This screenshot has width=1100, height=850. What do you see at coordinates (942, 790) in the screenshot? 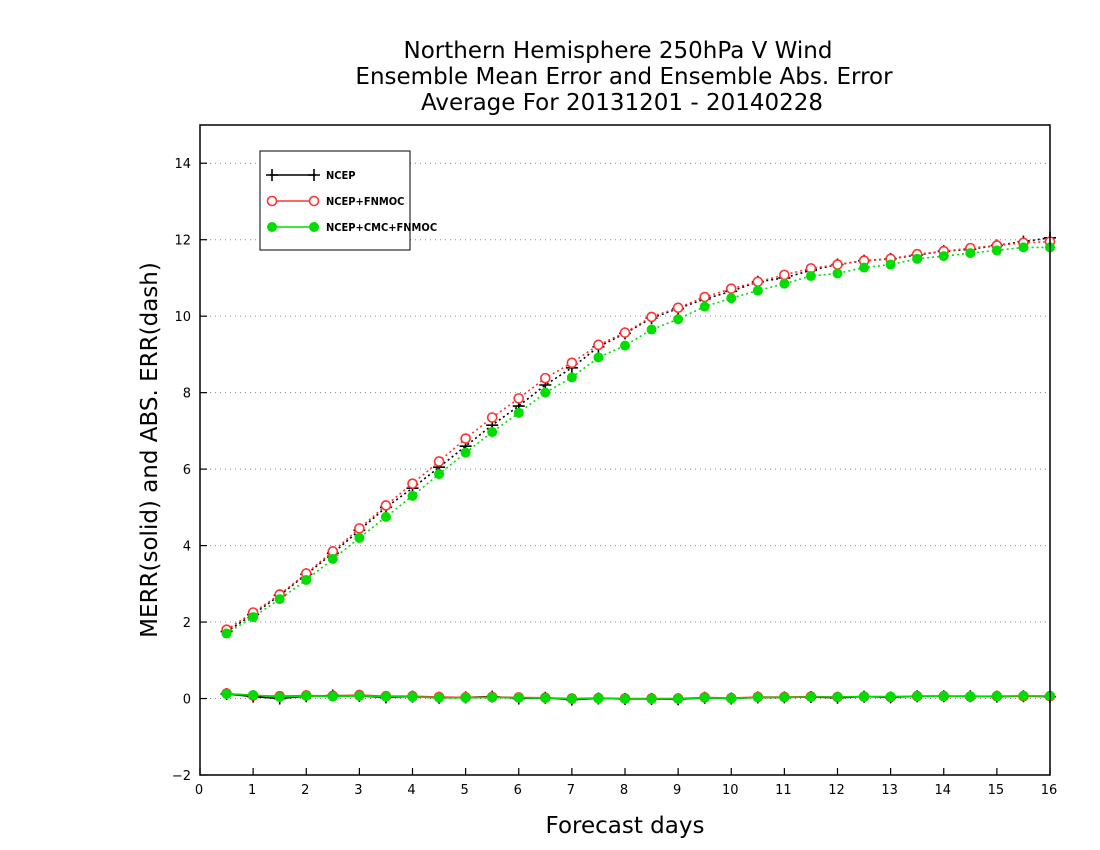
I see `x-tick-label: 14` at bounding box center [942, 790].